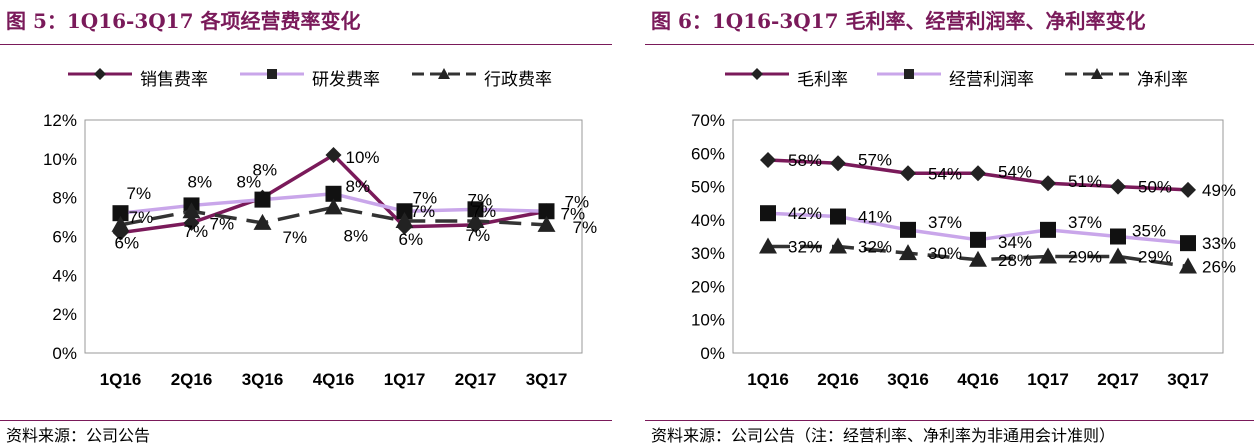 The image size is (1254, 446). What do you see at coordinates (444, 73) in the screenshot?
I see `legend-dashed-triangle-icon` at bounding box center [444, 73].